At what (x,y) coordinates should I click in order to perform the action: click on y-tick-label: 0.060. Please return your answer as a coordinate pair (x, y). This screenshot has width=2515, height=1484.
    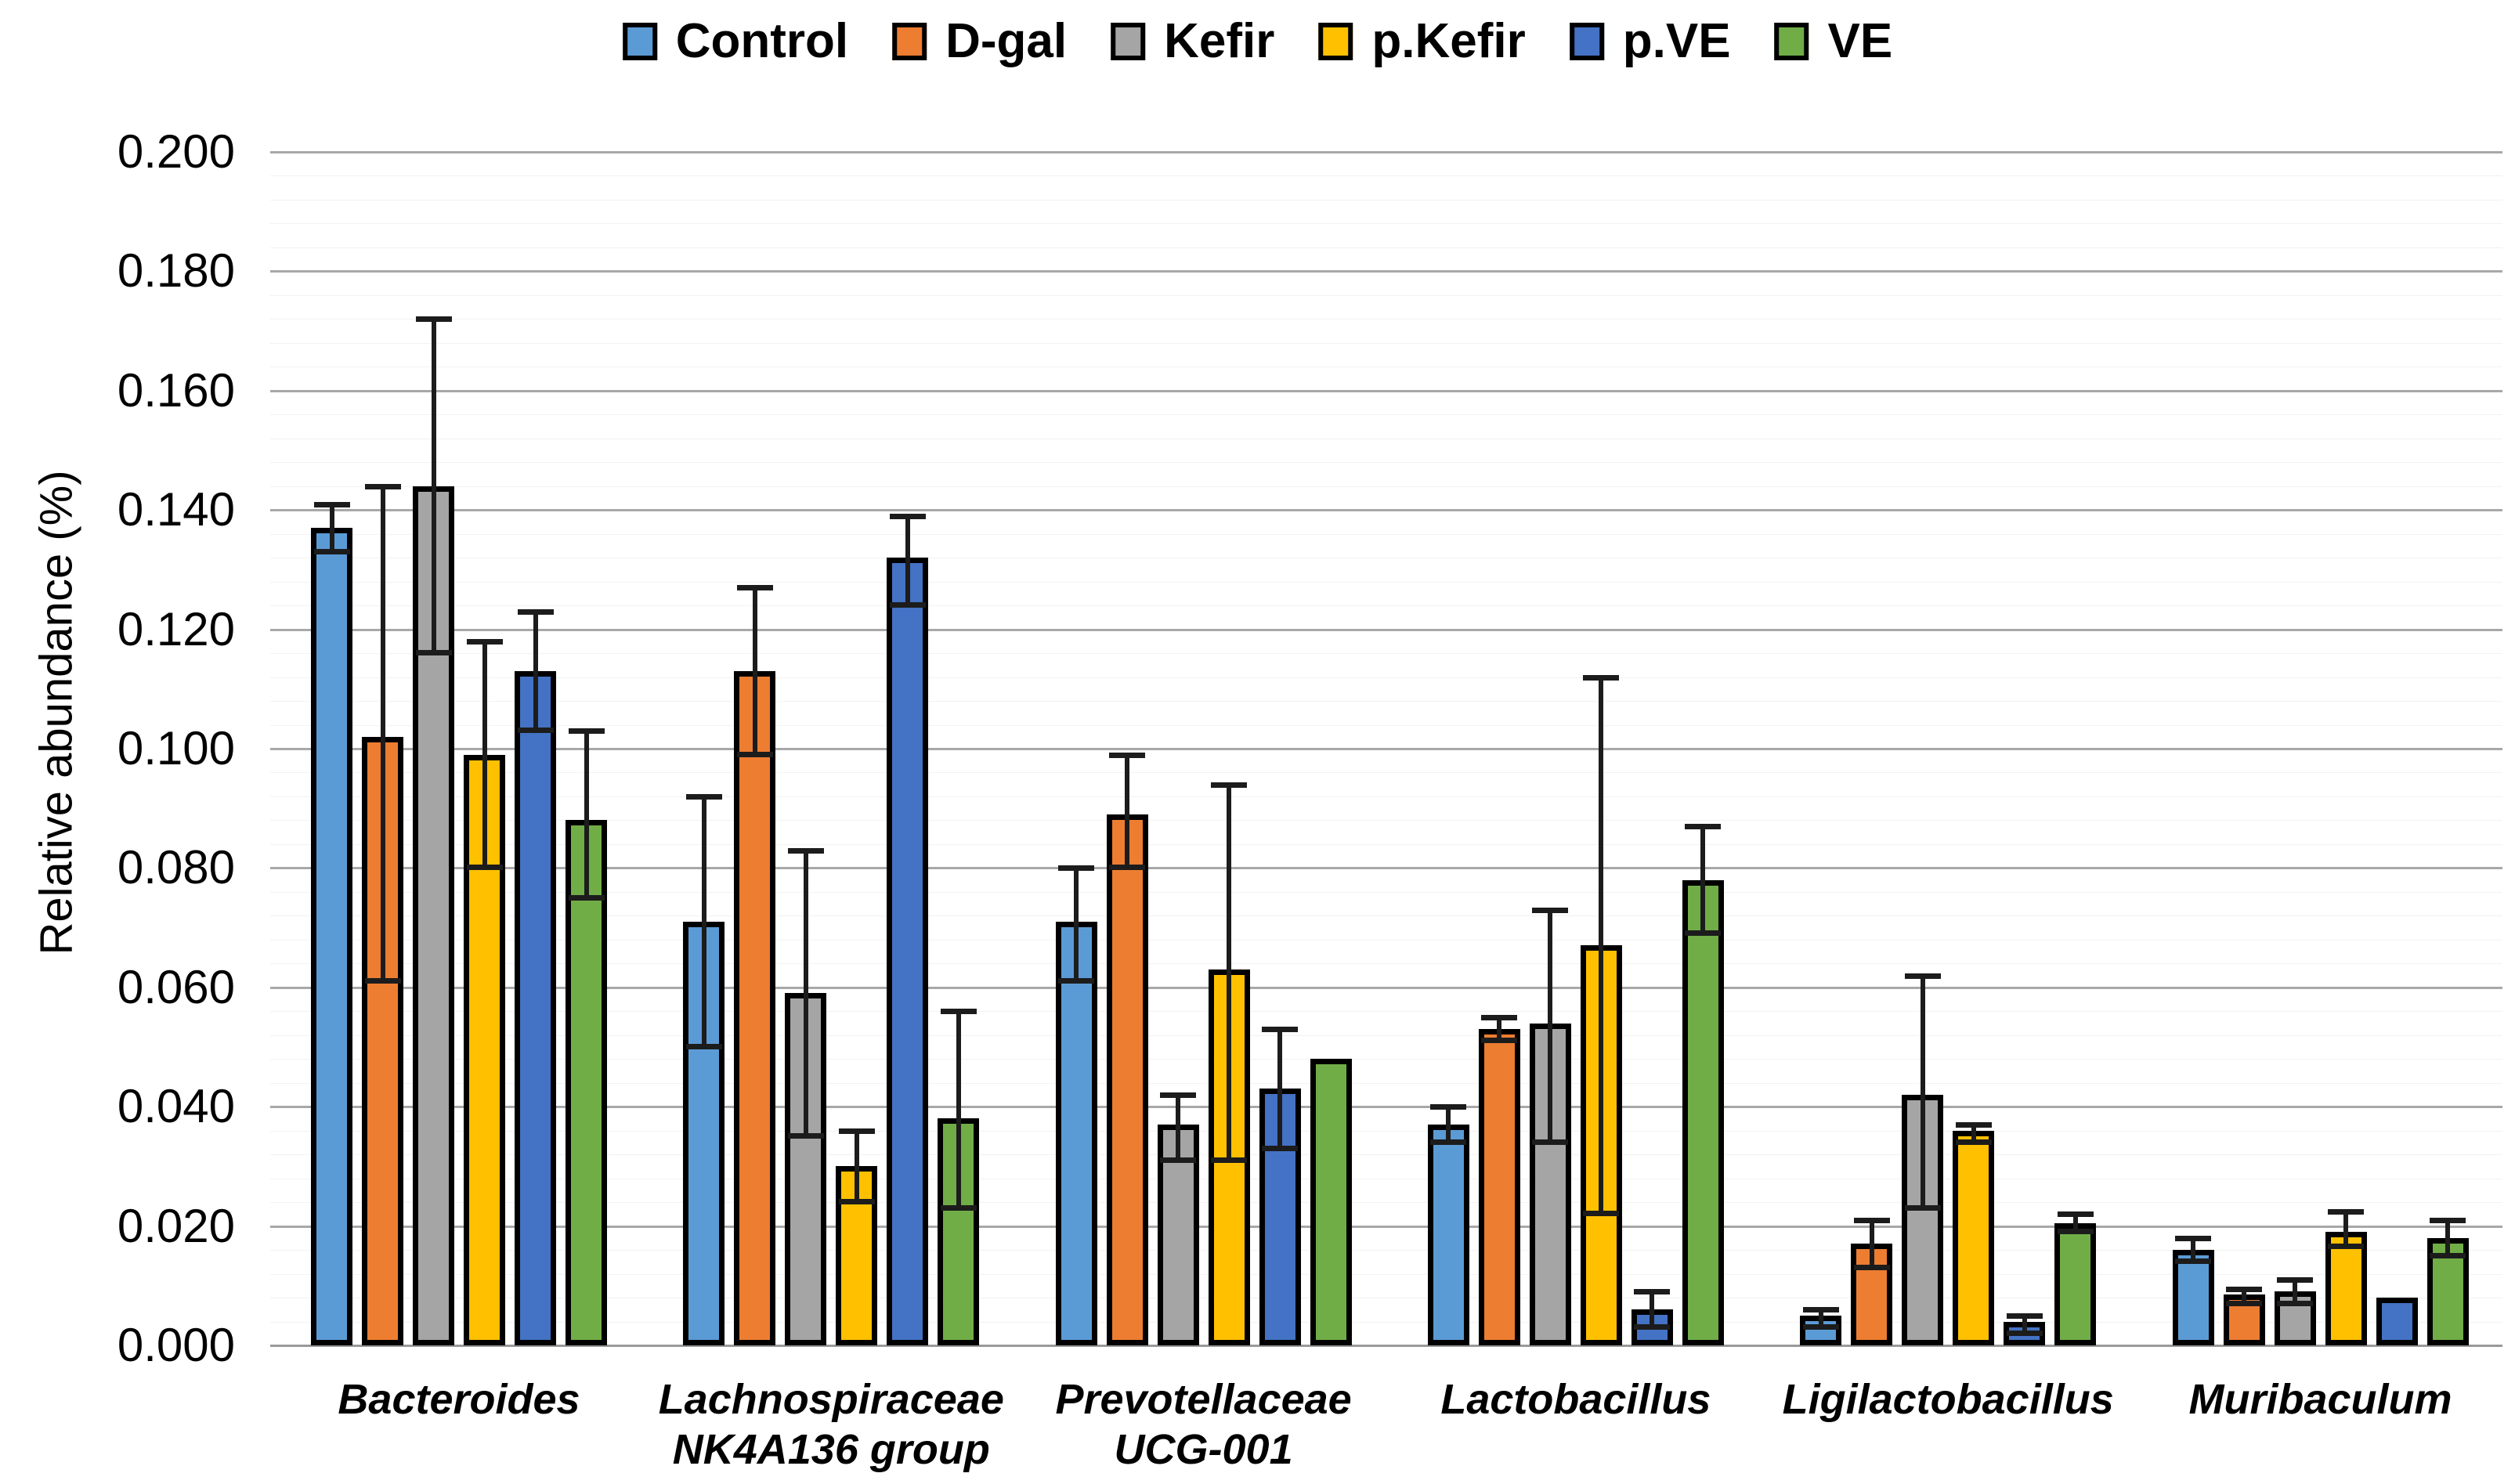
    Looking at the image, I should click on (176, 986).